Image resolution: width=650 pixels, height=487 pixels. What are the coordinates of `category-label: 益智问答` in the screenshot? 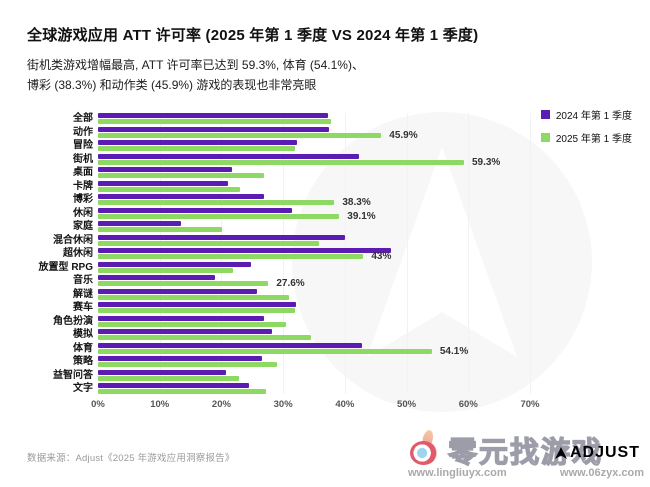 It's located at (73, 375).